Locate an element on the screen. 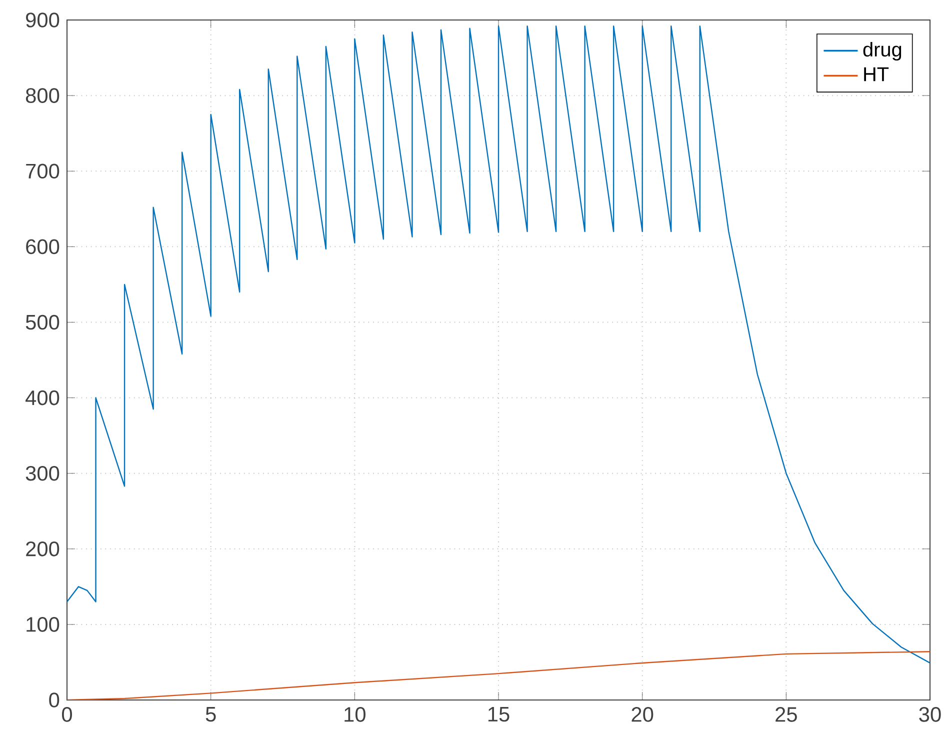 Image resolution: width=946 pixels, height=741 pixels. y-tick-label: 300 is located at coordinates (43, 473).